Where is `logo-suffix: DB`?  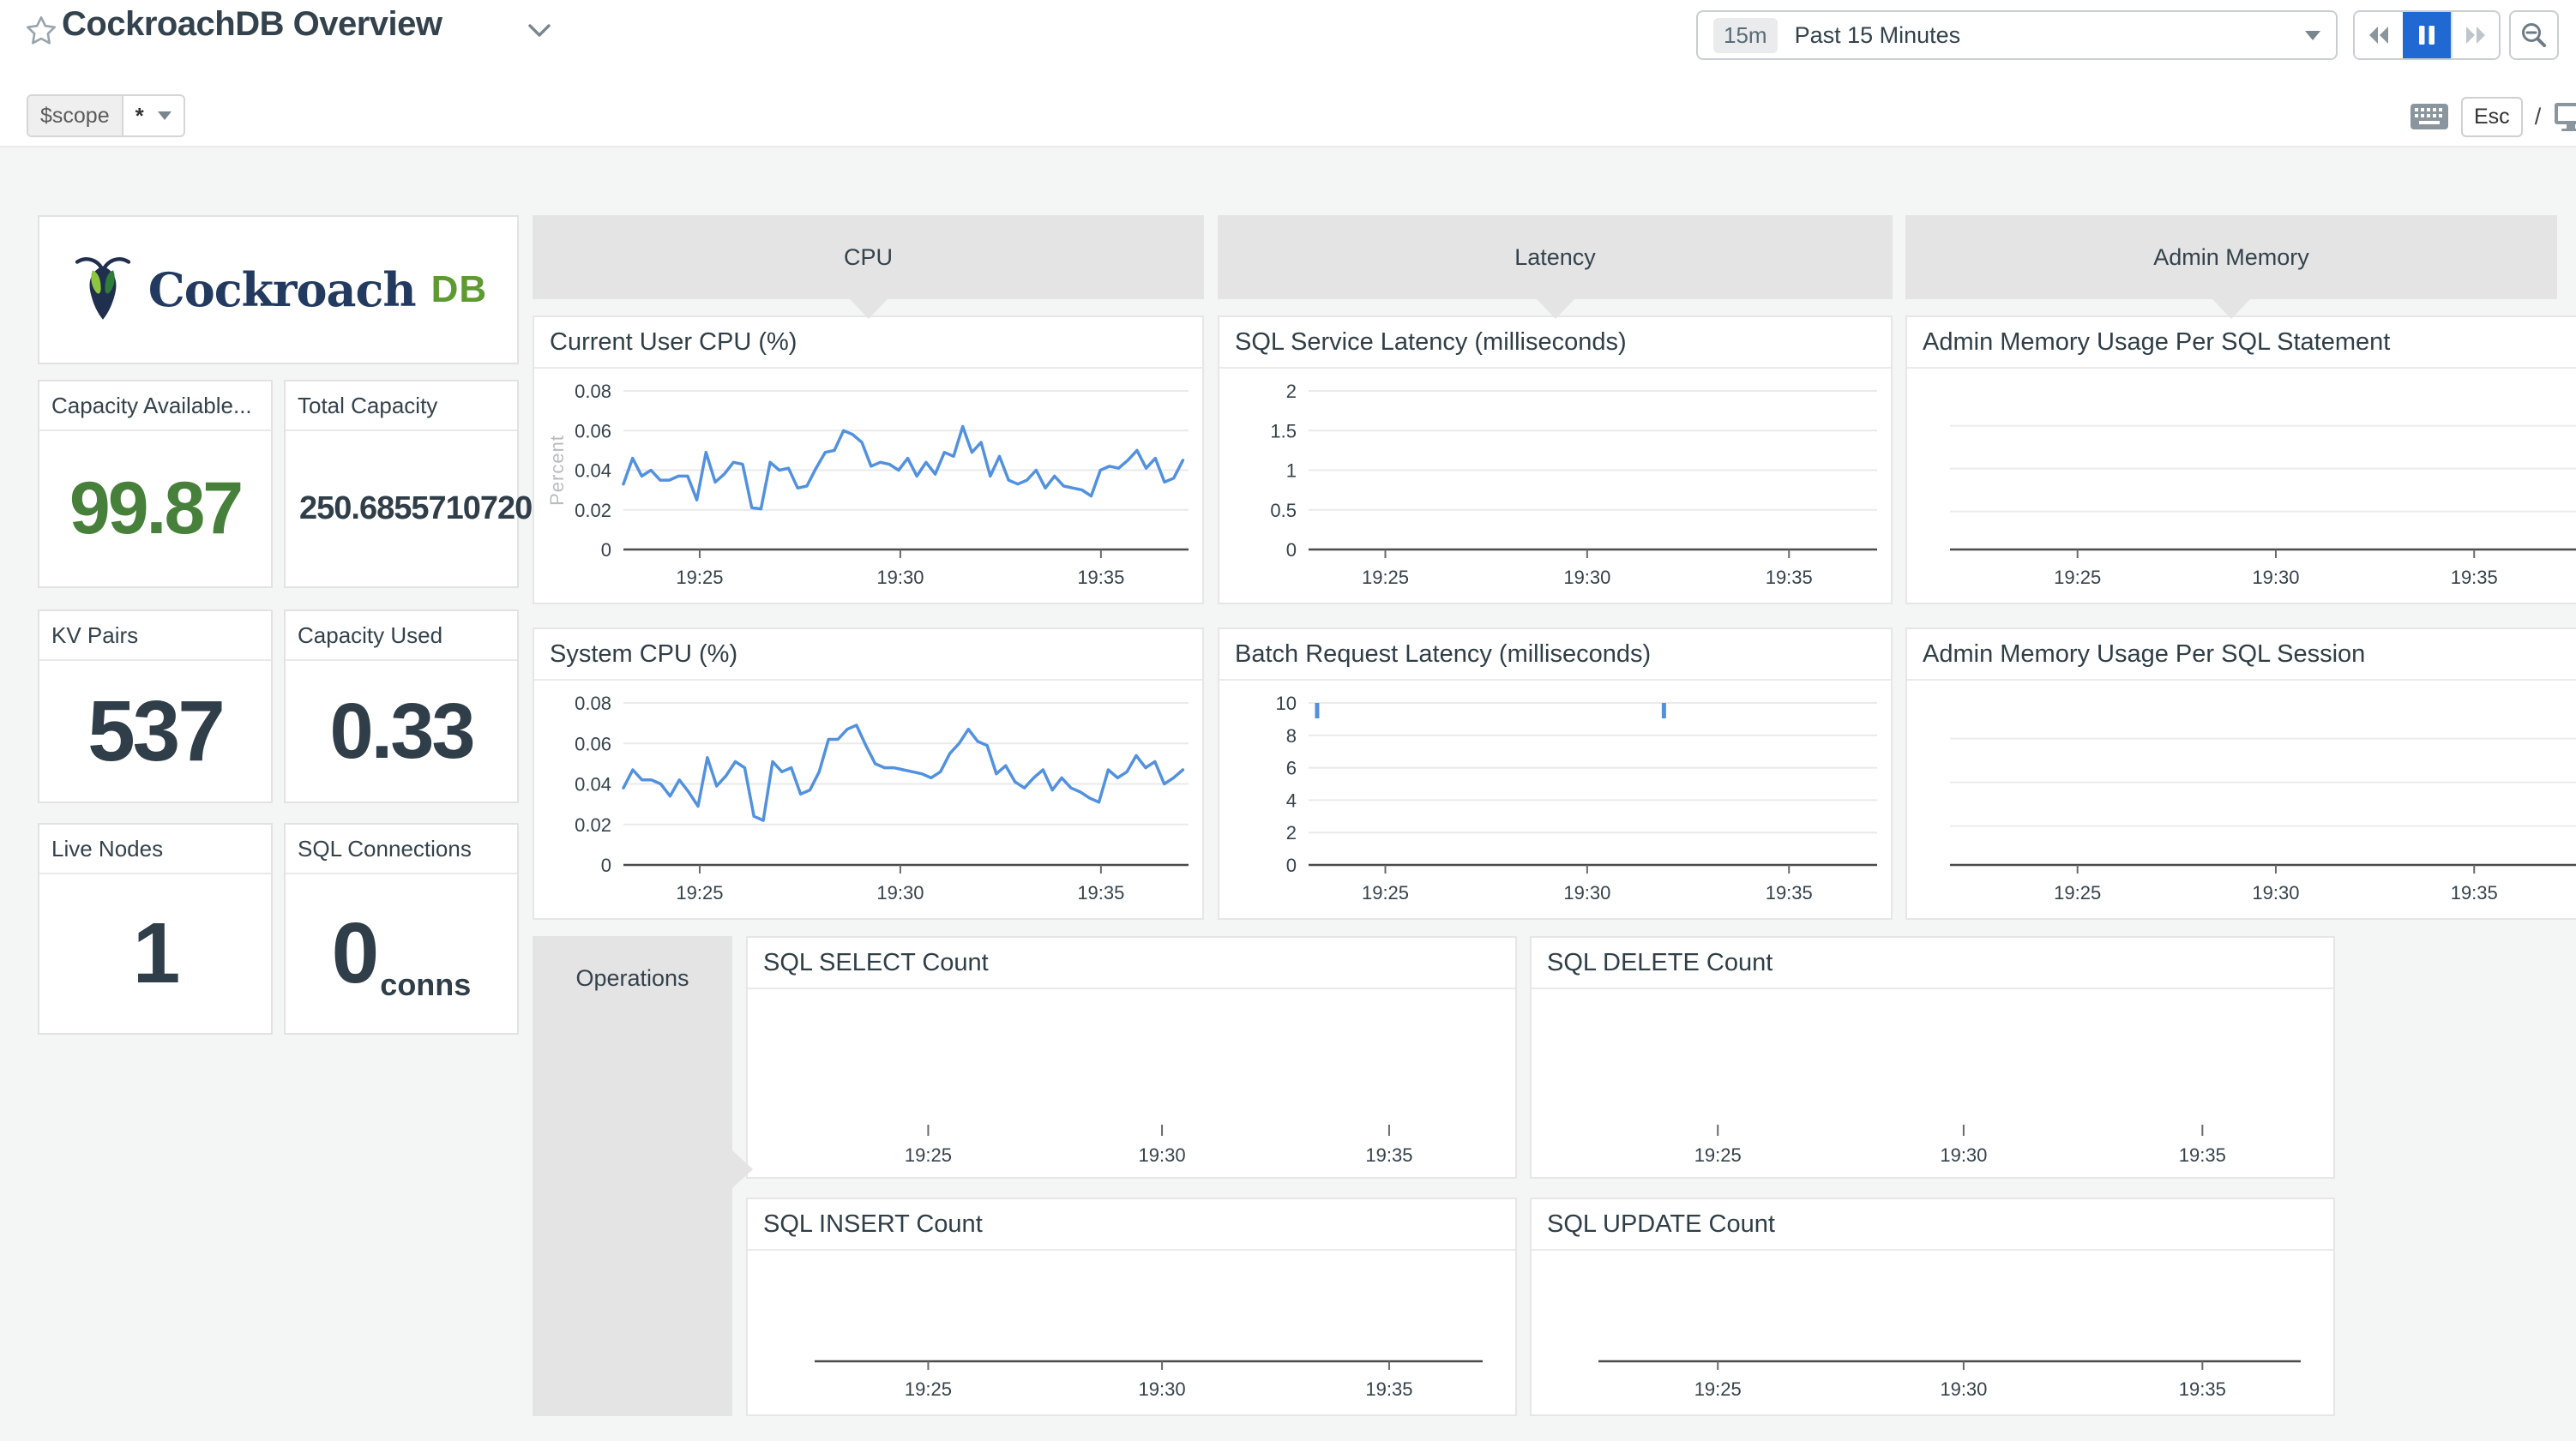 logo-suffix: DB is located at coordinates (459, 289).